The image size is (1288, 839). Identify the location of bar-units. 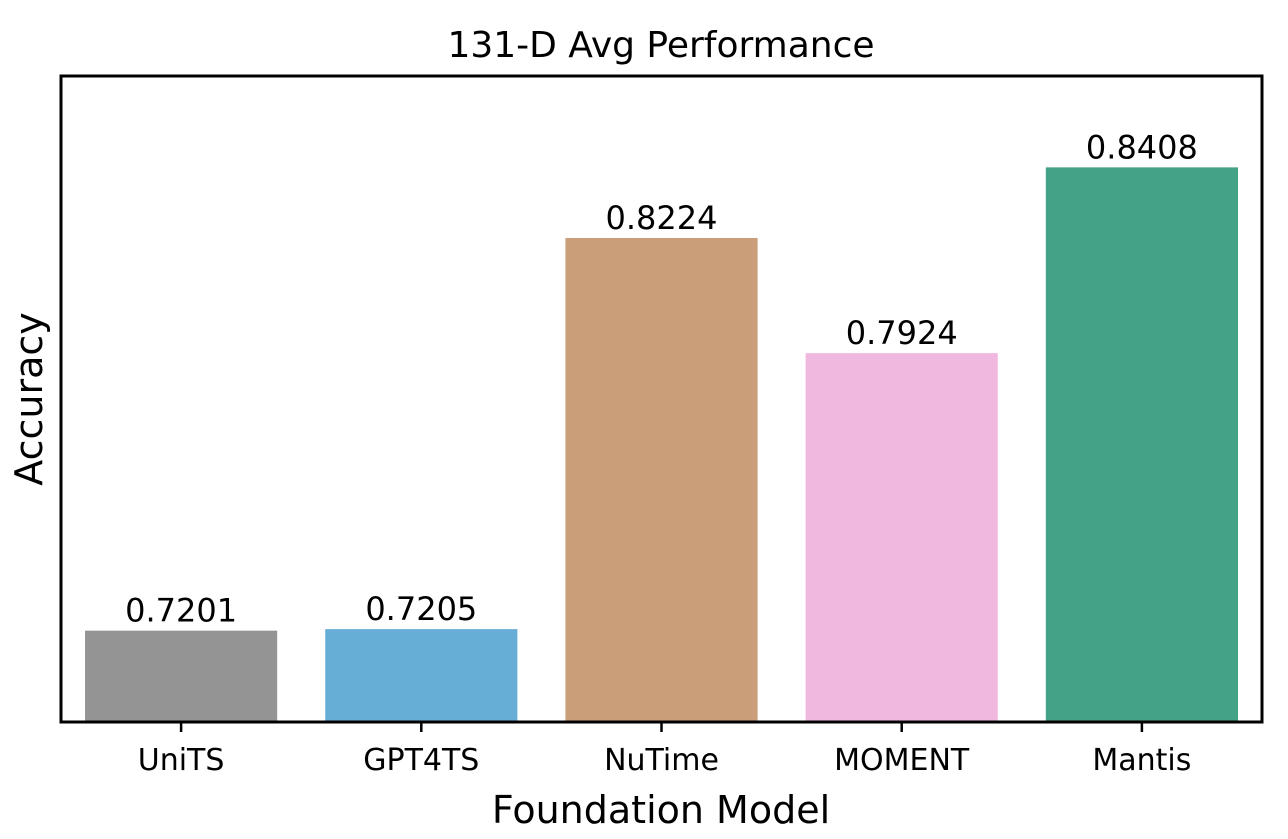
(181, 676).